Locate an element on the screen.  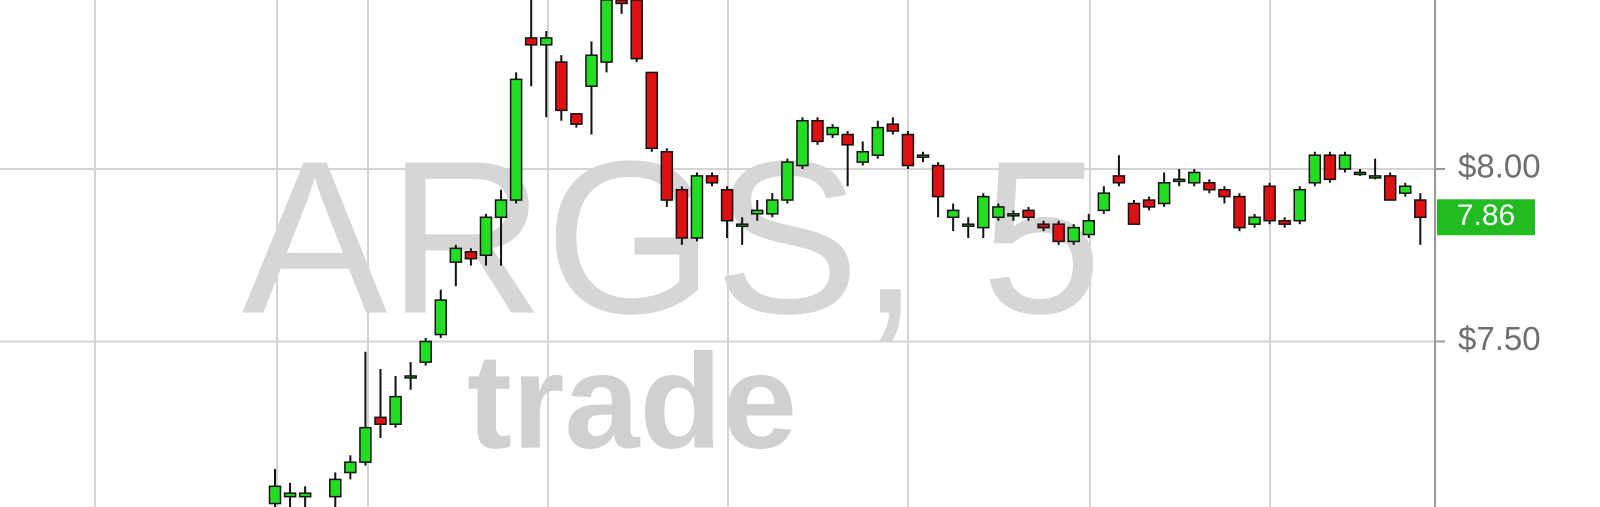
last-price-box is located at coordinates (1486, 217).